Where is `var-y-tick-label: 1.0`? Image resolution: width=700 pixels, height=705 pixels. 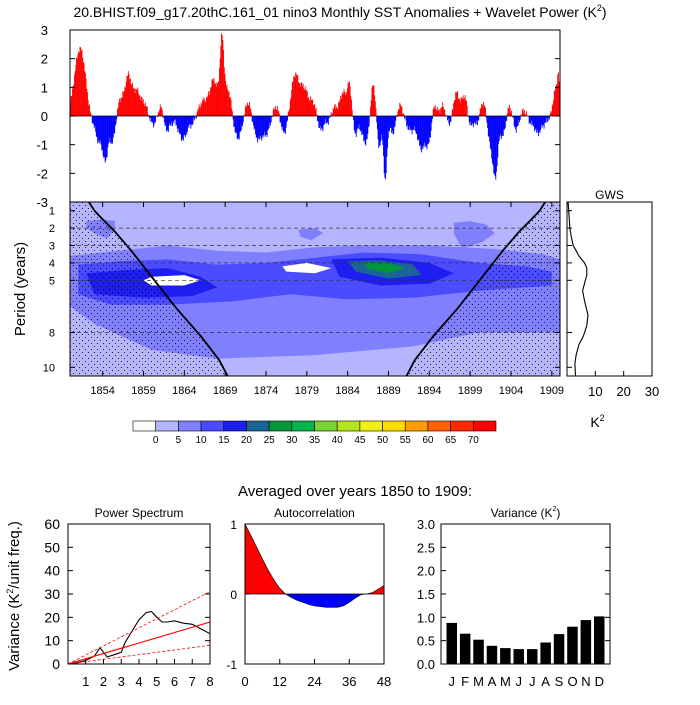
var-y-tick-label: 1.0 is located at coordinates (426, 617).